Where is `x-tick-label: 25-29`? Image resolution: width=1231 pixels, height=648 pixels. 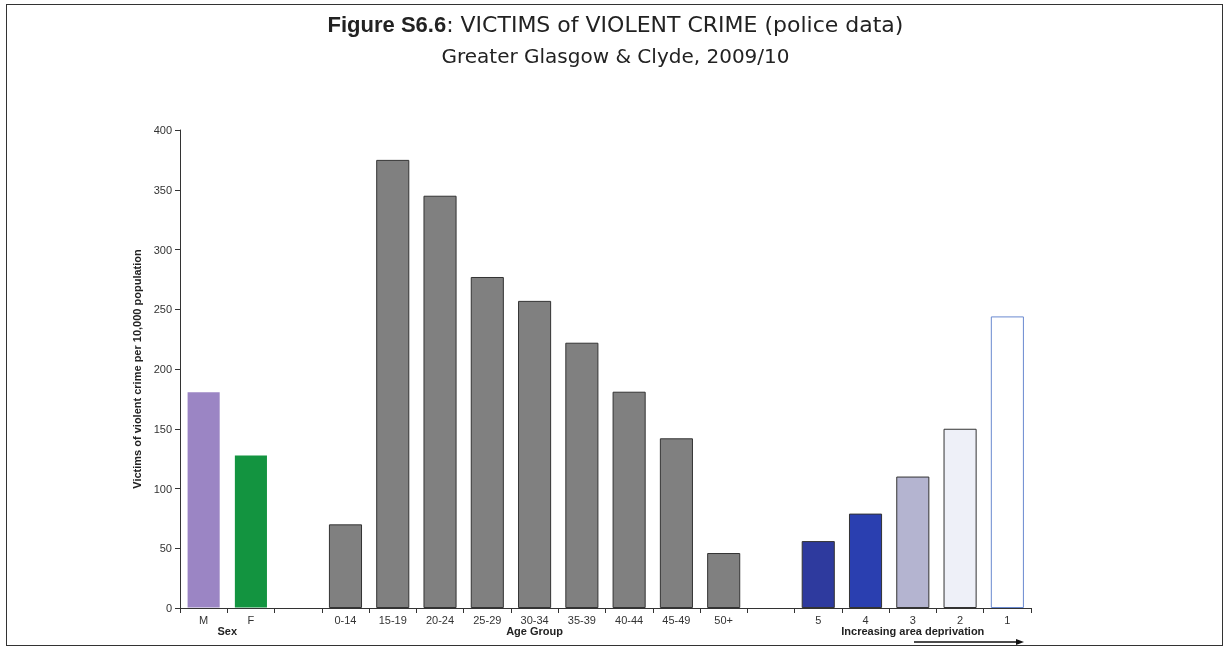
x-tick-label: 25-29 is located at coordinates (487, 619).